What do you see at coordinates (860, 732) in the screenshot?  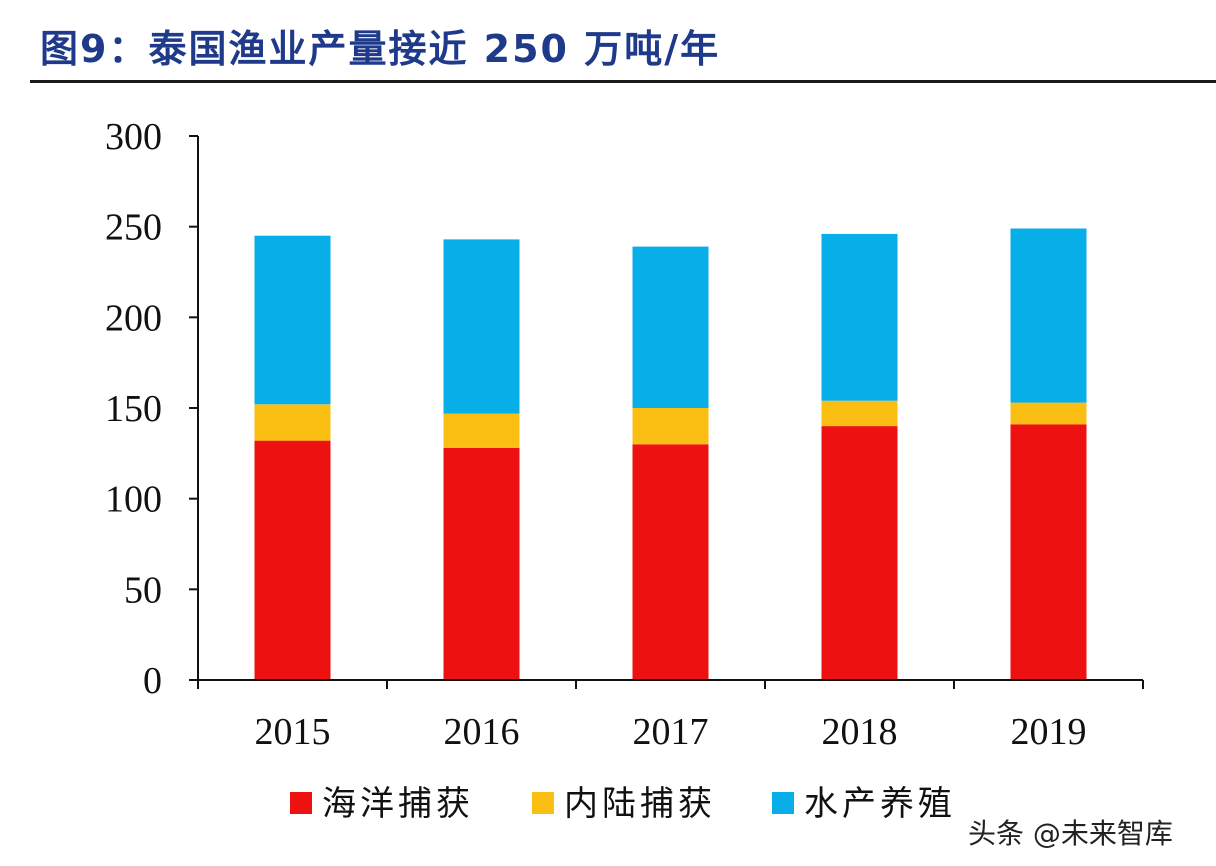 I see `x-tick-label: 2018` at bounding box center [860, 732].